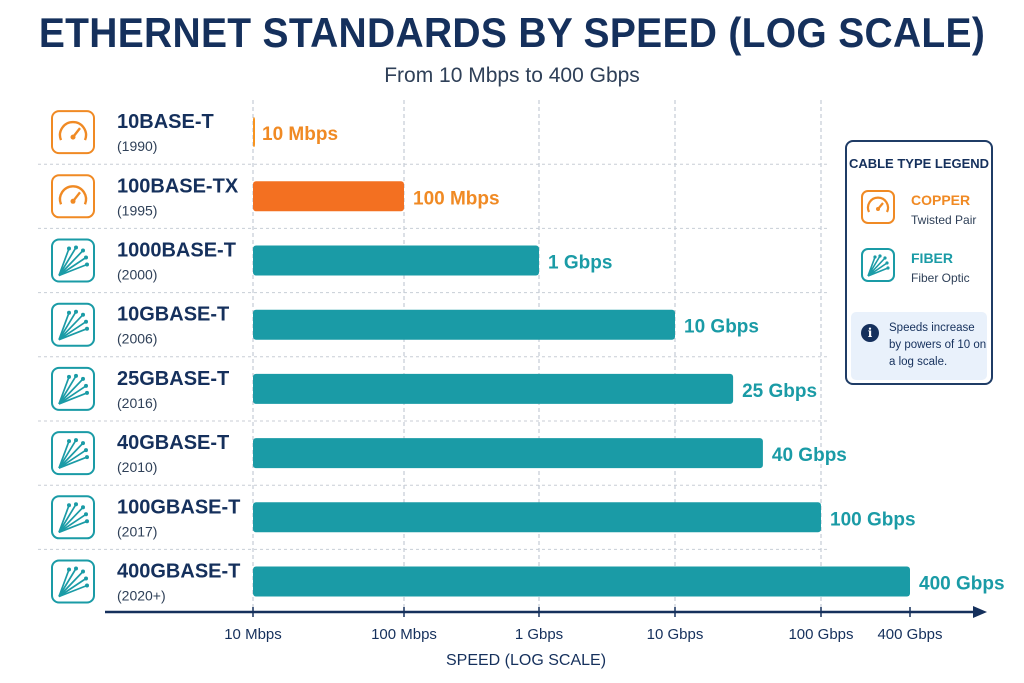 The height and width of the screenshot is (683, 1024). What do you see at coordinates (873, 519) in the screenshot?
I see `data-label: 100 Gbps` at bounding box center [873, 519].